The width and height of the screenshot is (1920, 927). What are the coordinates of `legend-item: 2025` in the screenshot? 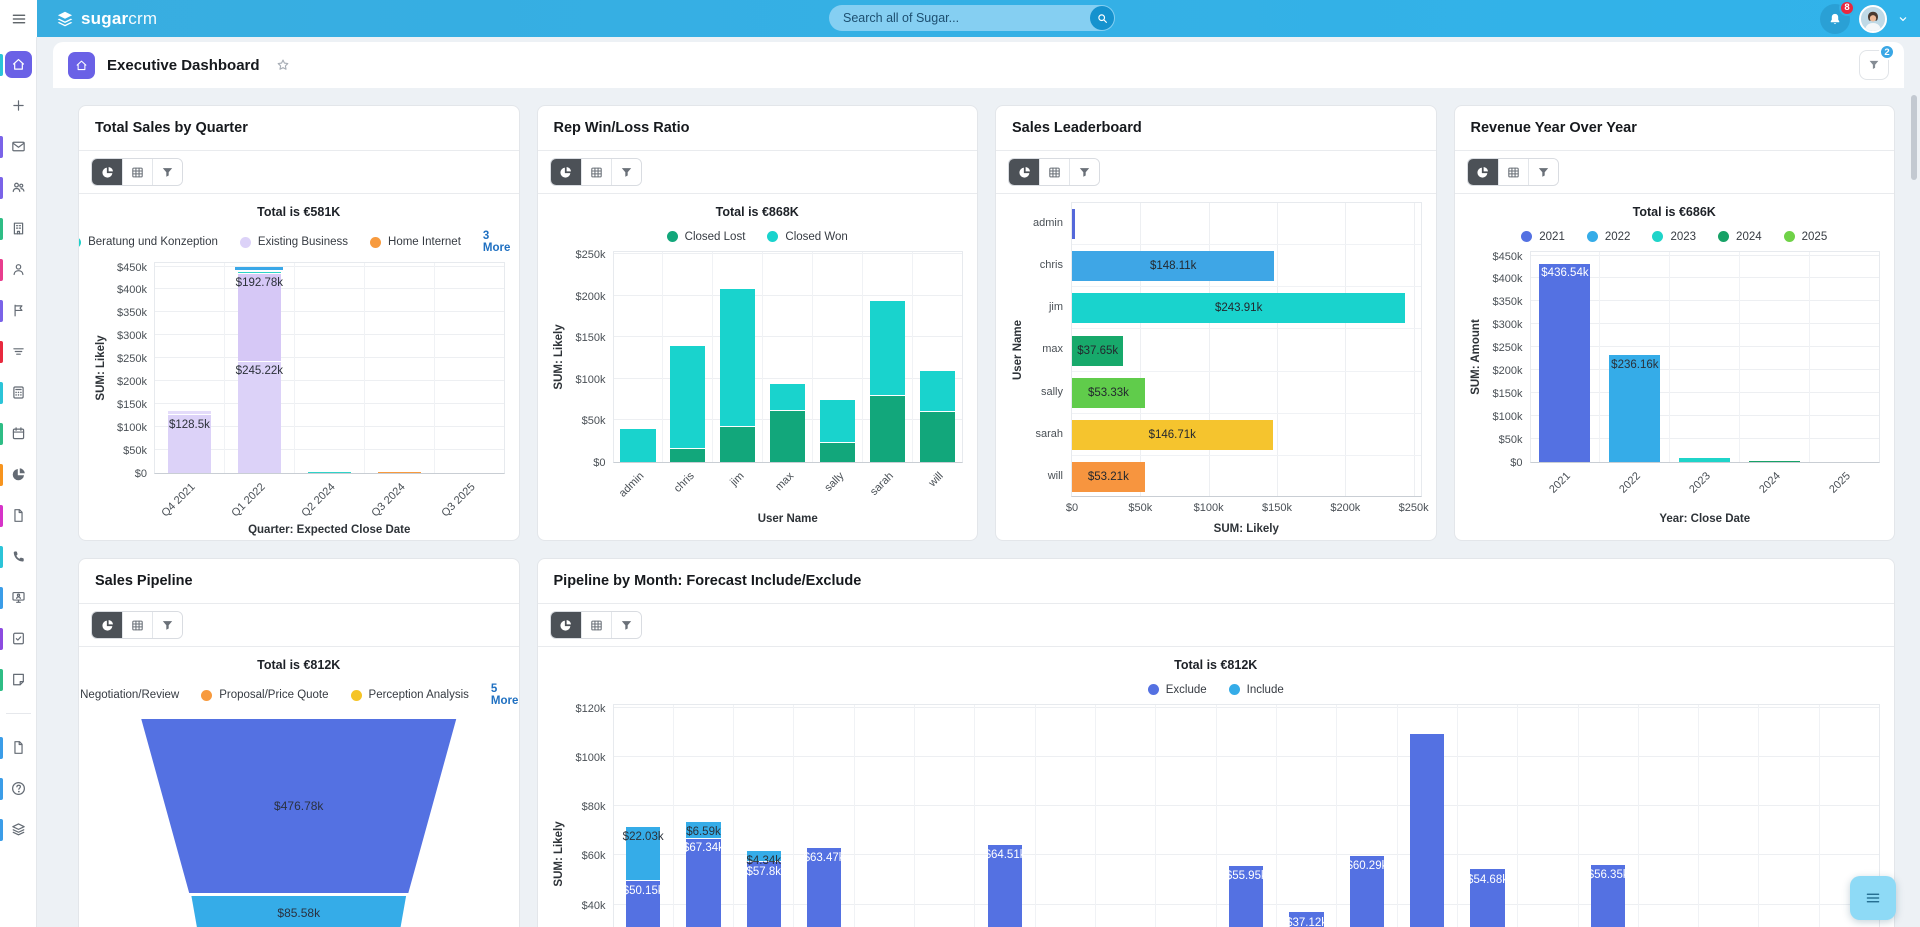 It's located at (1805, 237).